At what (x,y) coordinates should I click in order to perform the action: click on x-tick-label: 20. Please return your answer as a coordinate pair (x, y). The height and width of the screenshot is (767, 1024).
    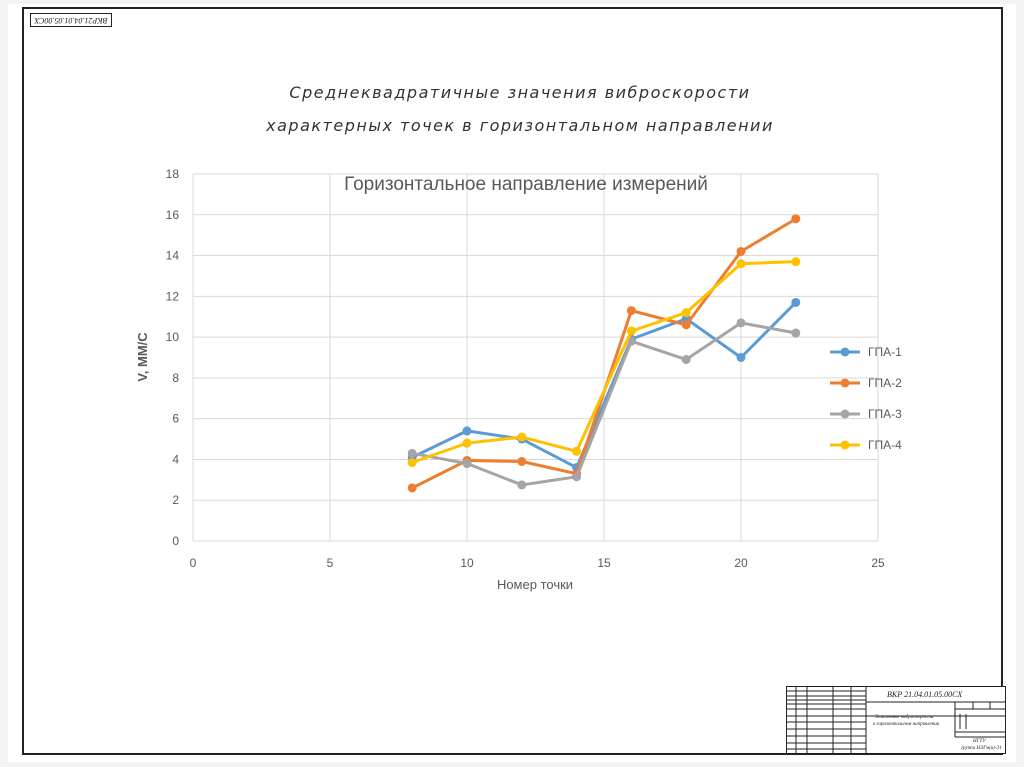
    Looking at the image, I should click on (741, 563).